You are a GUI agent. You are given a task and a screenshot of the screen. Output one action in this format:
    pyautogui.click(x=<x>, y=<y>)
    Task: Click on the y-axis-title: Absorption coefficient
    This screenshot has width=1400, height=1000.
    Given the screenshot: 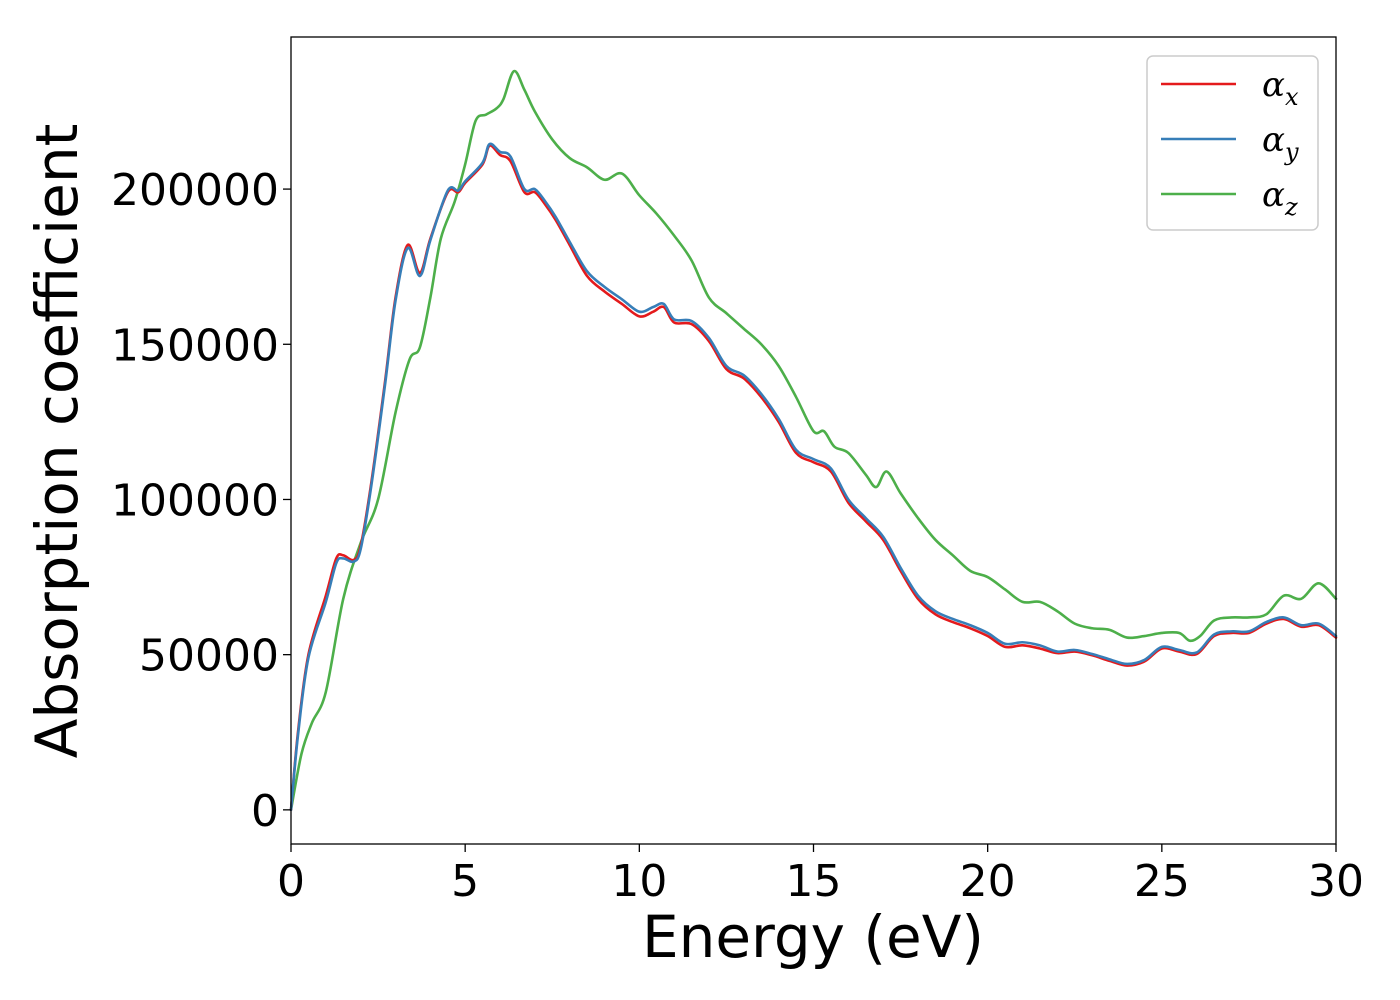 What is the action you would take?
    pyautogui.click(x=57, y=441)
    